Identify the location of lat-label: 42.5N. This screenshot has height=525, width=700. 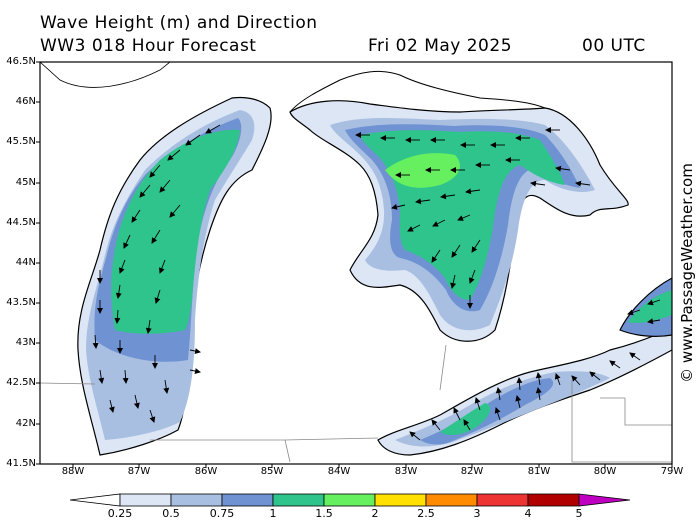
(21, 382).